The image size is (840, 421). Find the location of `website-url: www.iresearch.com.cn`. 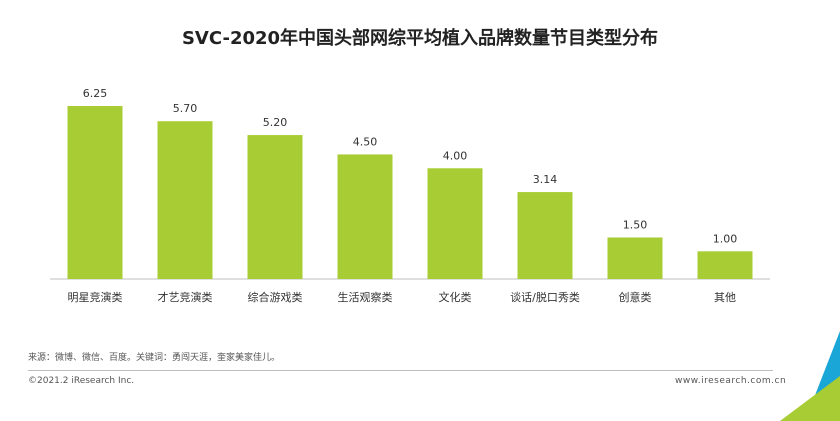

website-url: www.iresearch.com.cn is located at coordinates (731, 381).